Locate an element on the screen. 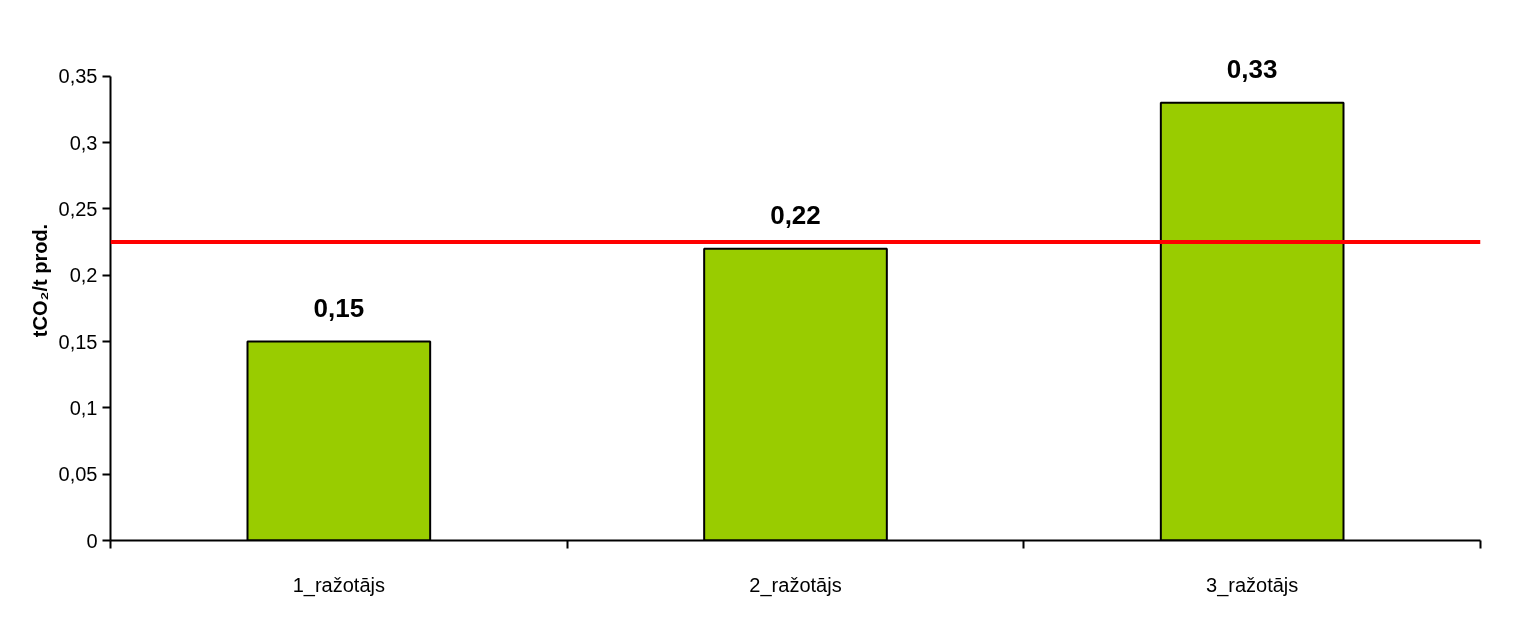  y-tick-label: 0,05 is located at coordinates (78, 474).